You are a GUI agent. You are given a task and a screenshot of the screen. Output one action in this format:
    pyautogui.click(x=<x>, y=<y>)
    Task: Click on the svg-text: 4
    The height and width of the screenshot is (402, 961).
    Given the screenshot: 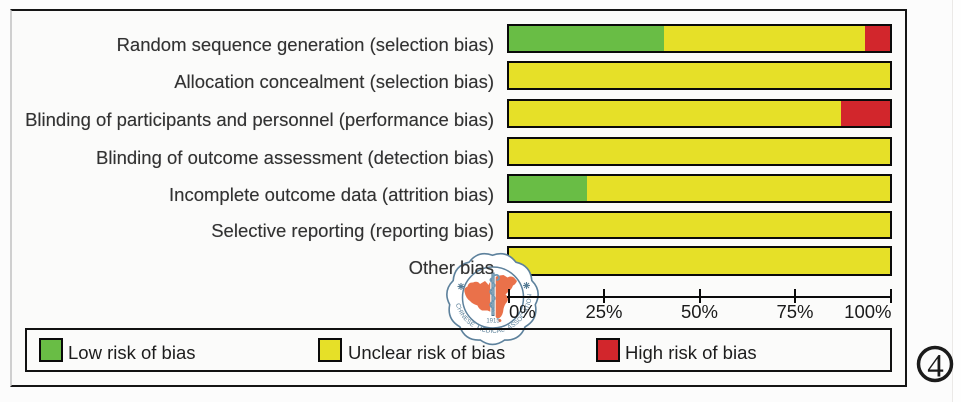 What is the action you would take?
    pyautogui.click(x=935, y=367)
    